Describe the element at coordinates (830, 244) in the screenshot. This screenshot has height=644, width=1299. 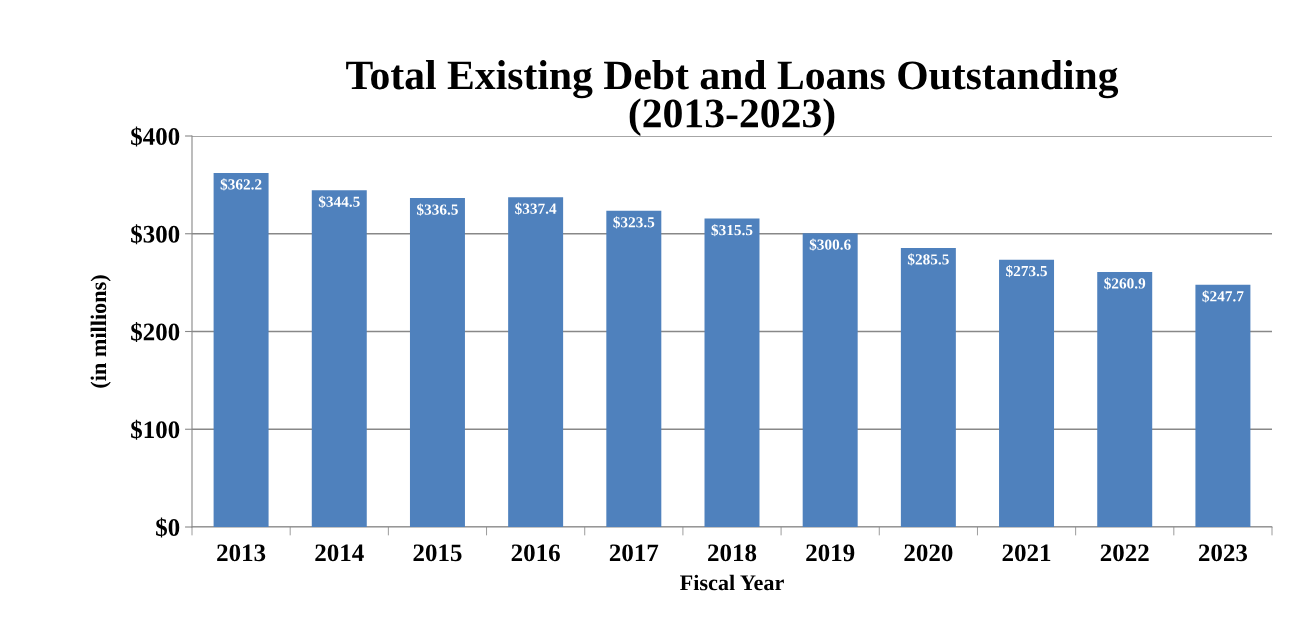
I see `data-label: $300.6` at that location.